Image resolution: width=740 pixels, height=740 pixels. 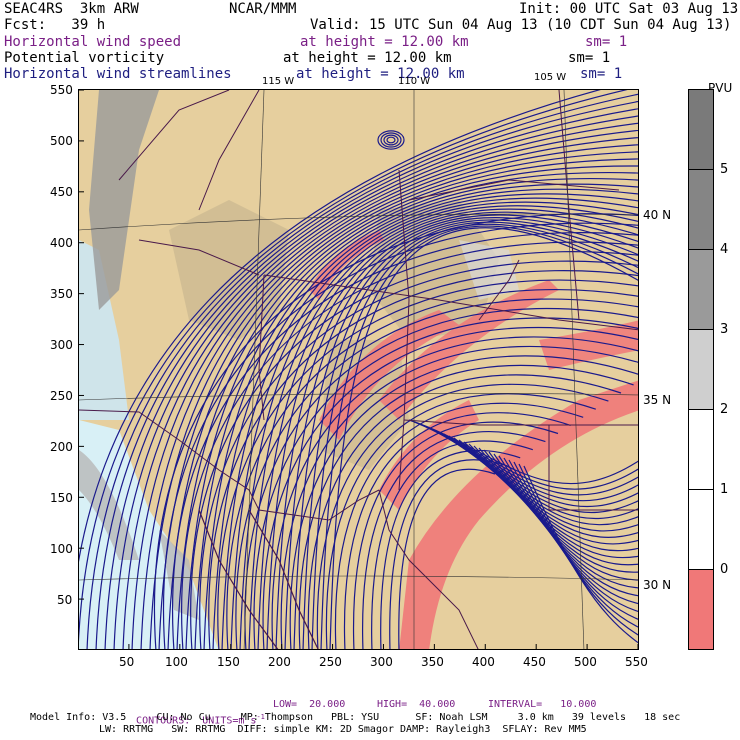 What do you see at coordinates (61, 396) in the screenshot?
I see `y-tick-250: 250` at bounding box center [61, 396].